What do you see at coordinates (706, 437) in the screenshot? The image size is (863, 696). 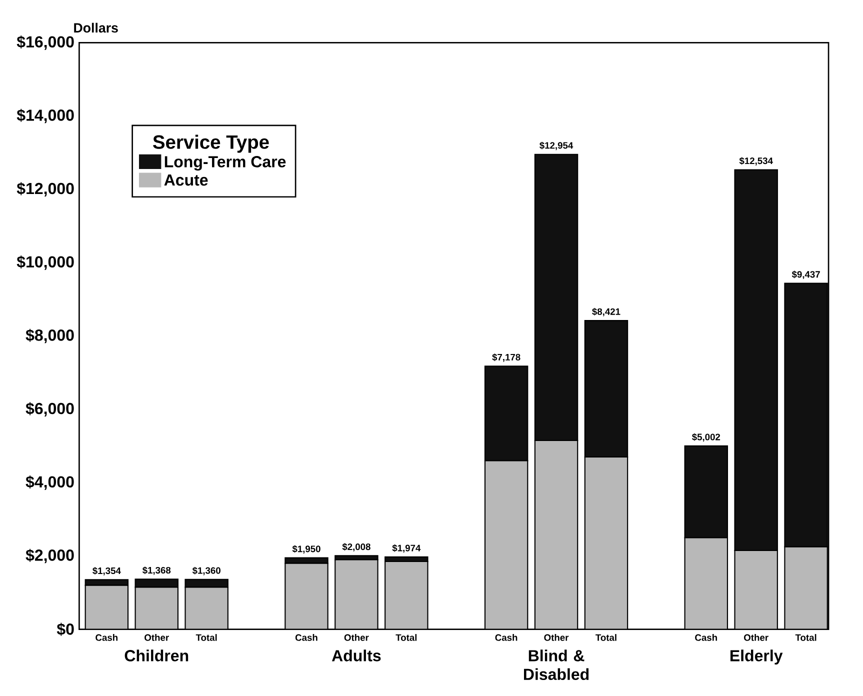 I see `total-label: $5,002` at bounding box center [706, 437].